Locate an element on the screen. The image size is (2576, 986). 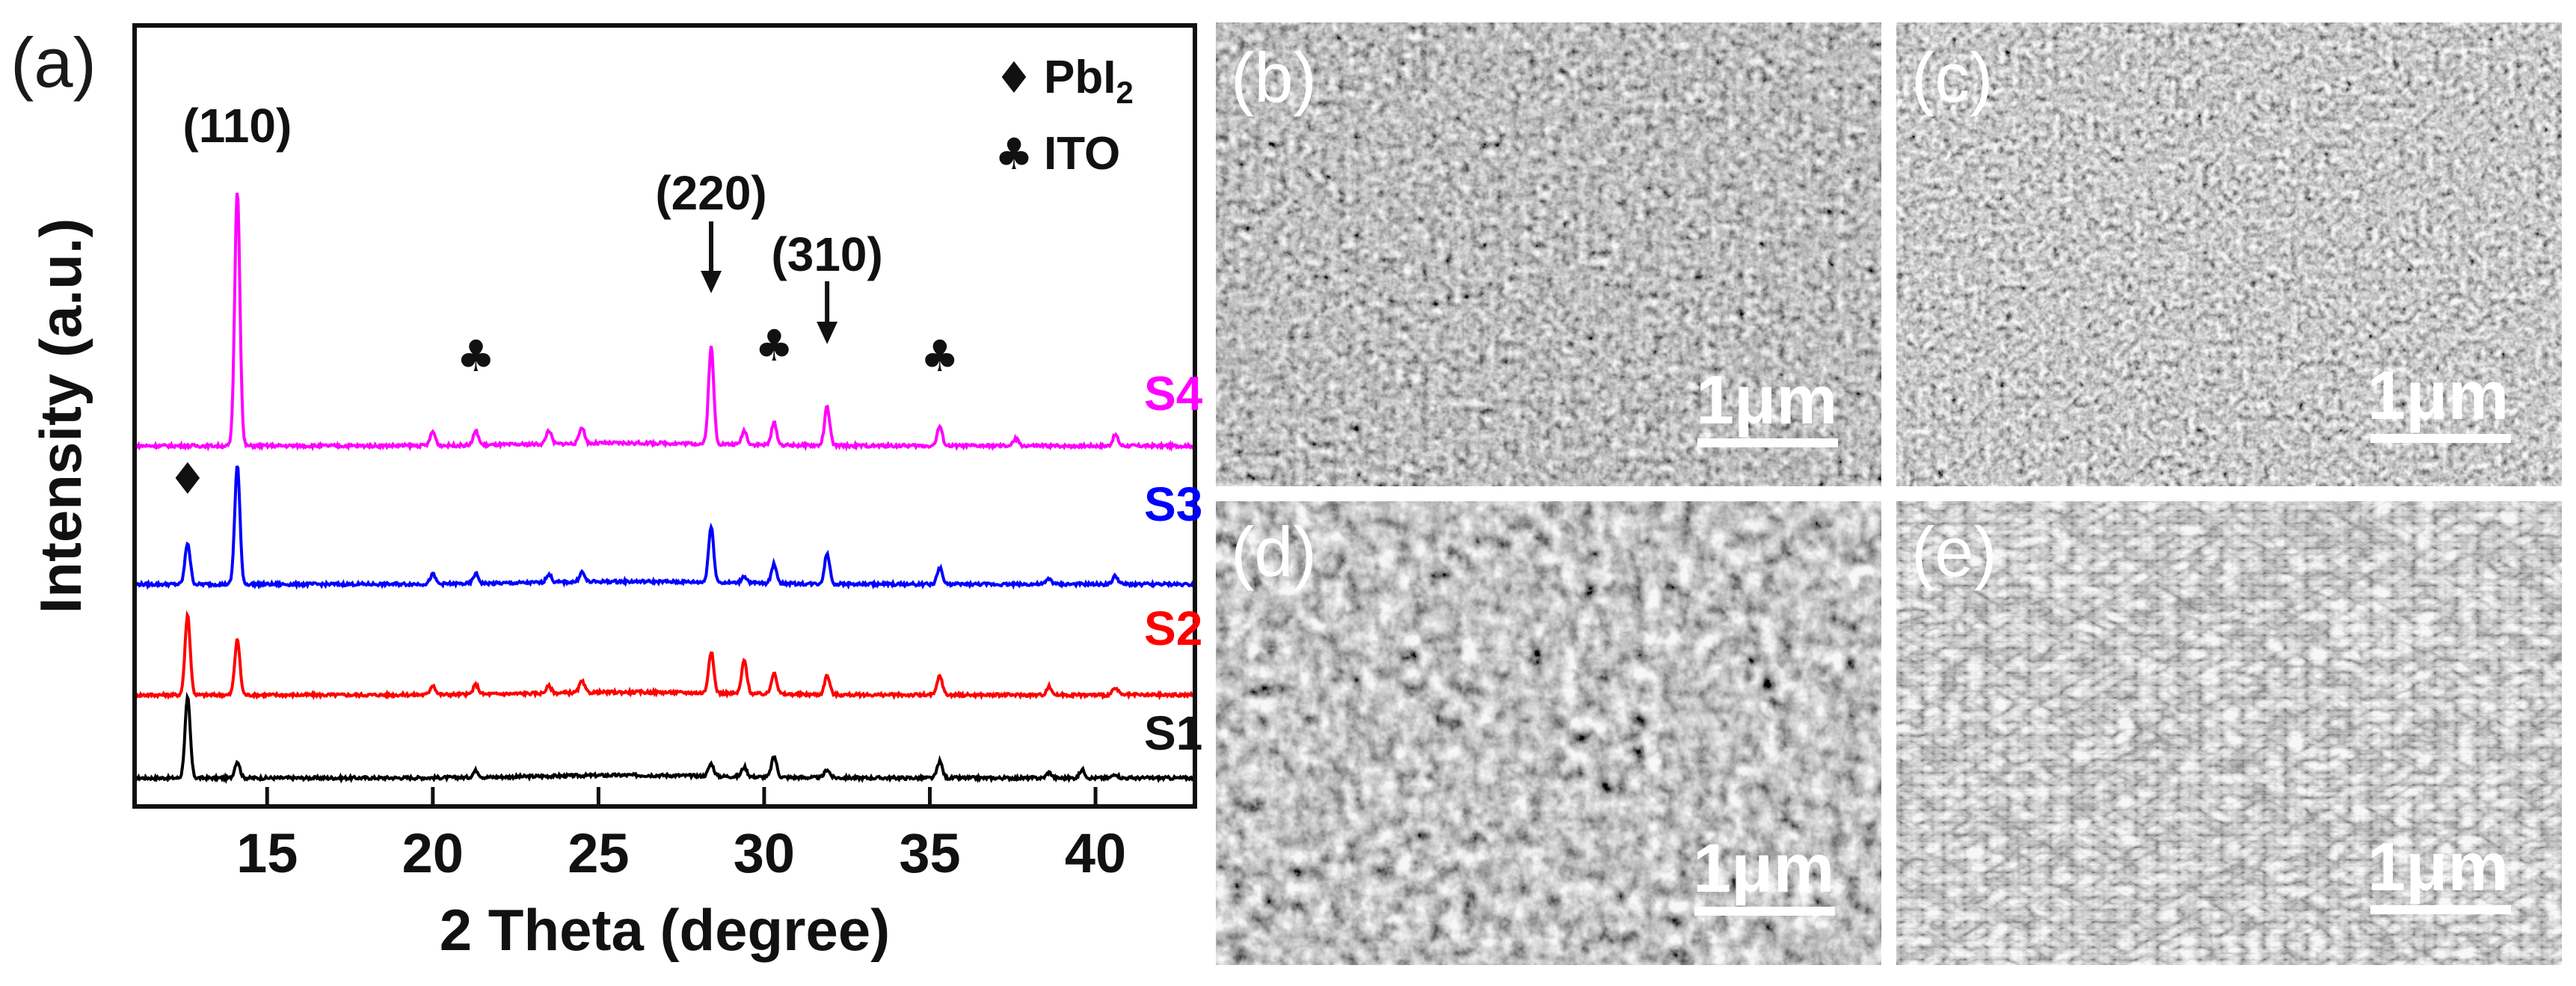
panel-label-a: (a) is located at coordinates (53, 62).